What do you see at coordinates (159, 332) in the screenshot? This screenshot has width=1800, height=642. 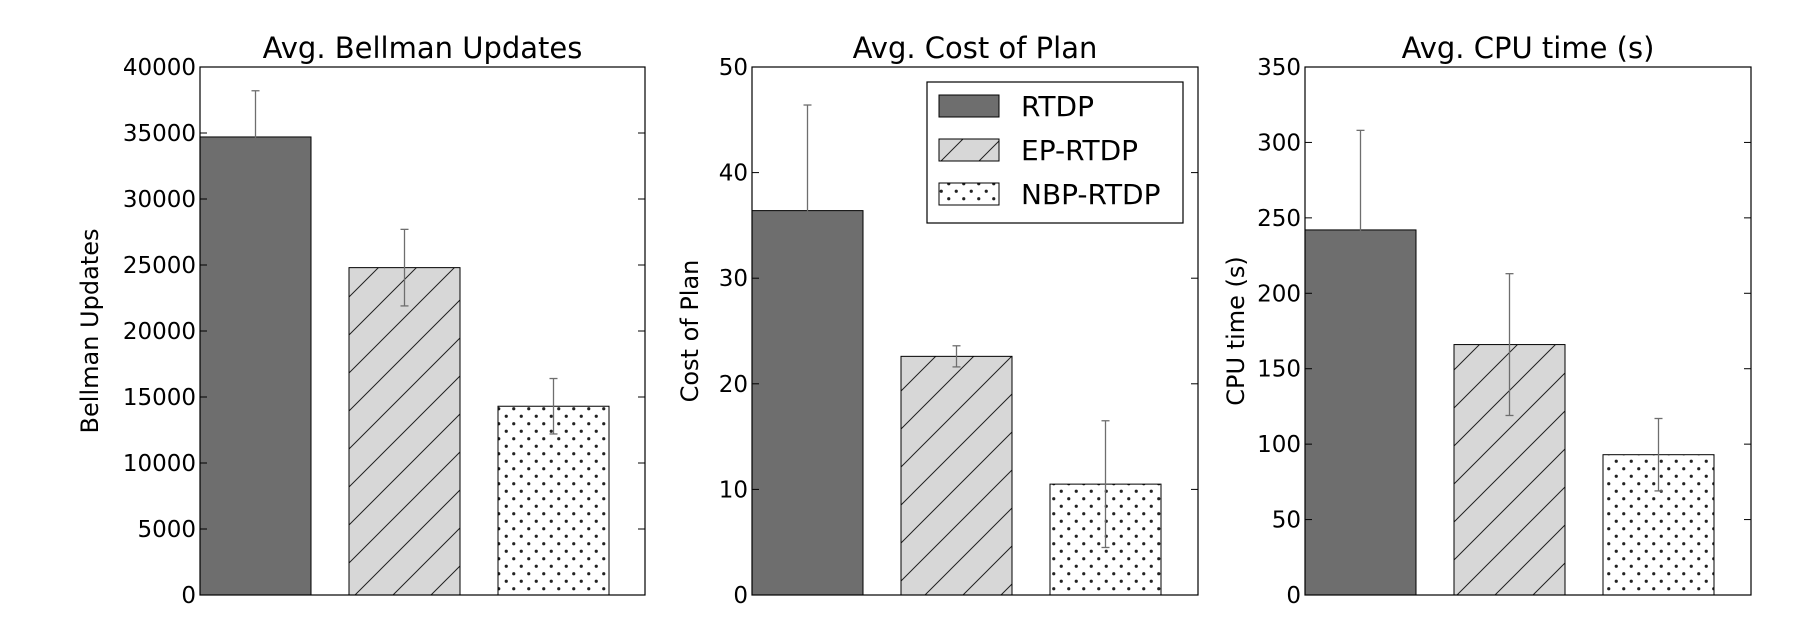 I see `y-tick-label: 20000` at bounding box center [159, 332].